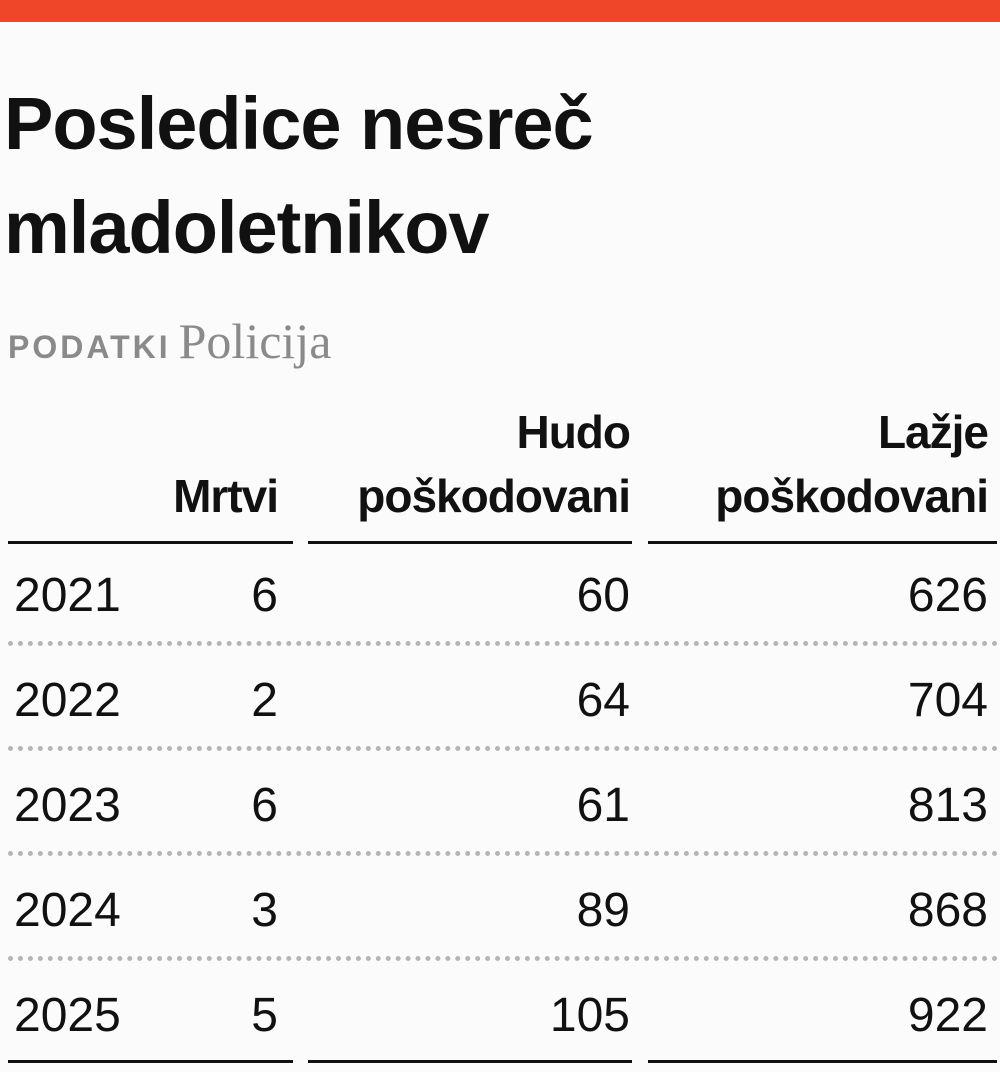 The image size is (1000, 1072). I want to click on year-cell: 2024, so click(67, 910).